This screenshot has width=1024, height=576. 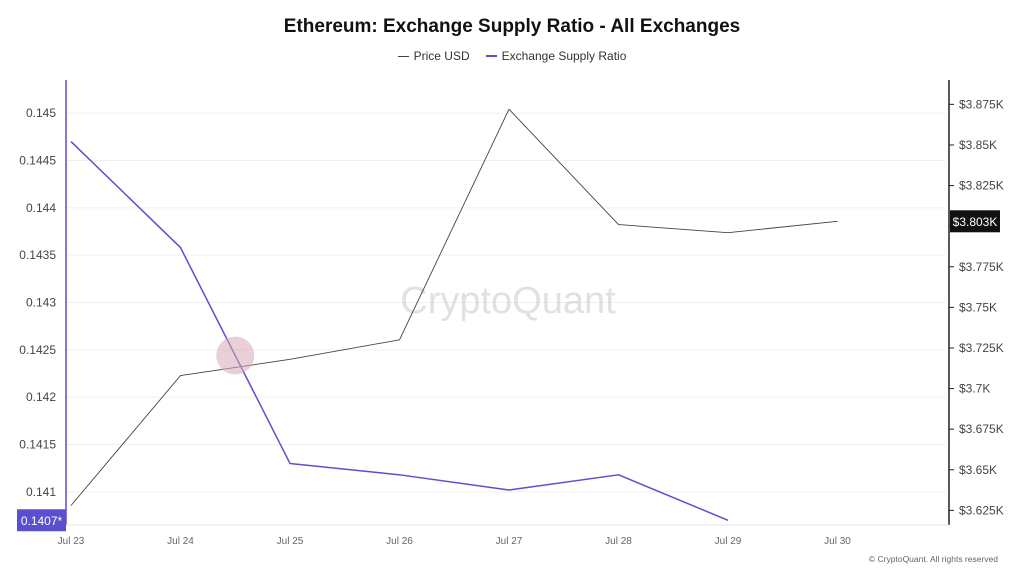 I want to click on left-axis-tick-label: 0.142, so click(x=41, y=397).